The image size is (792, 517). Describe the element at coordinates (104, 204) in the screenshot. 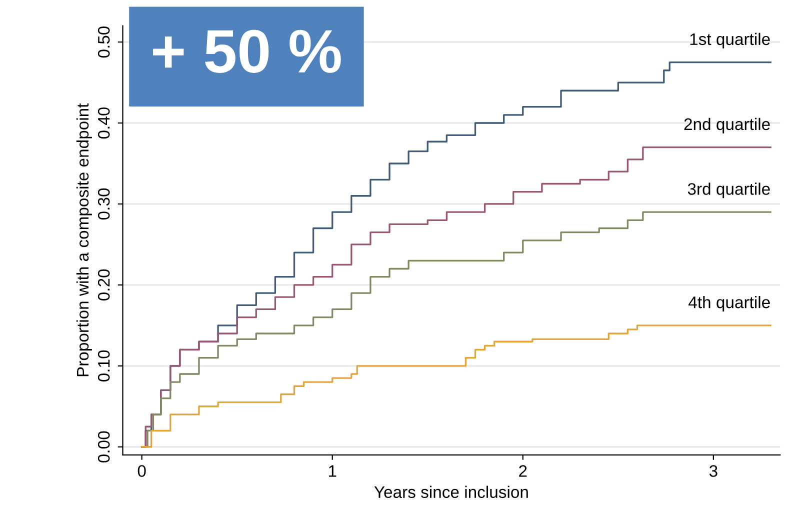

I see `y-tick-label: 0.30` at that location.